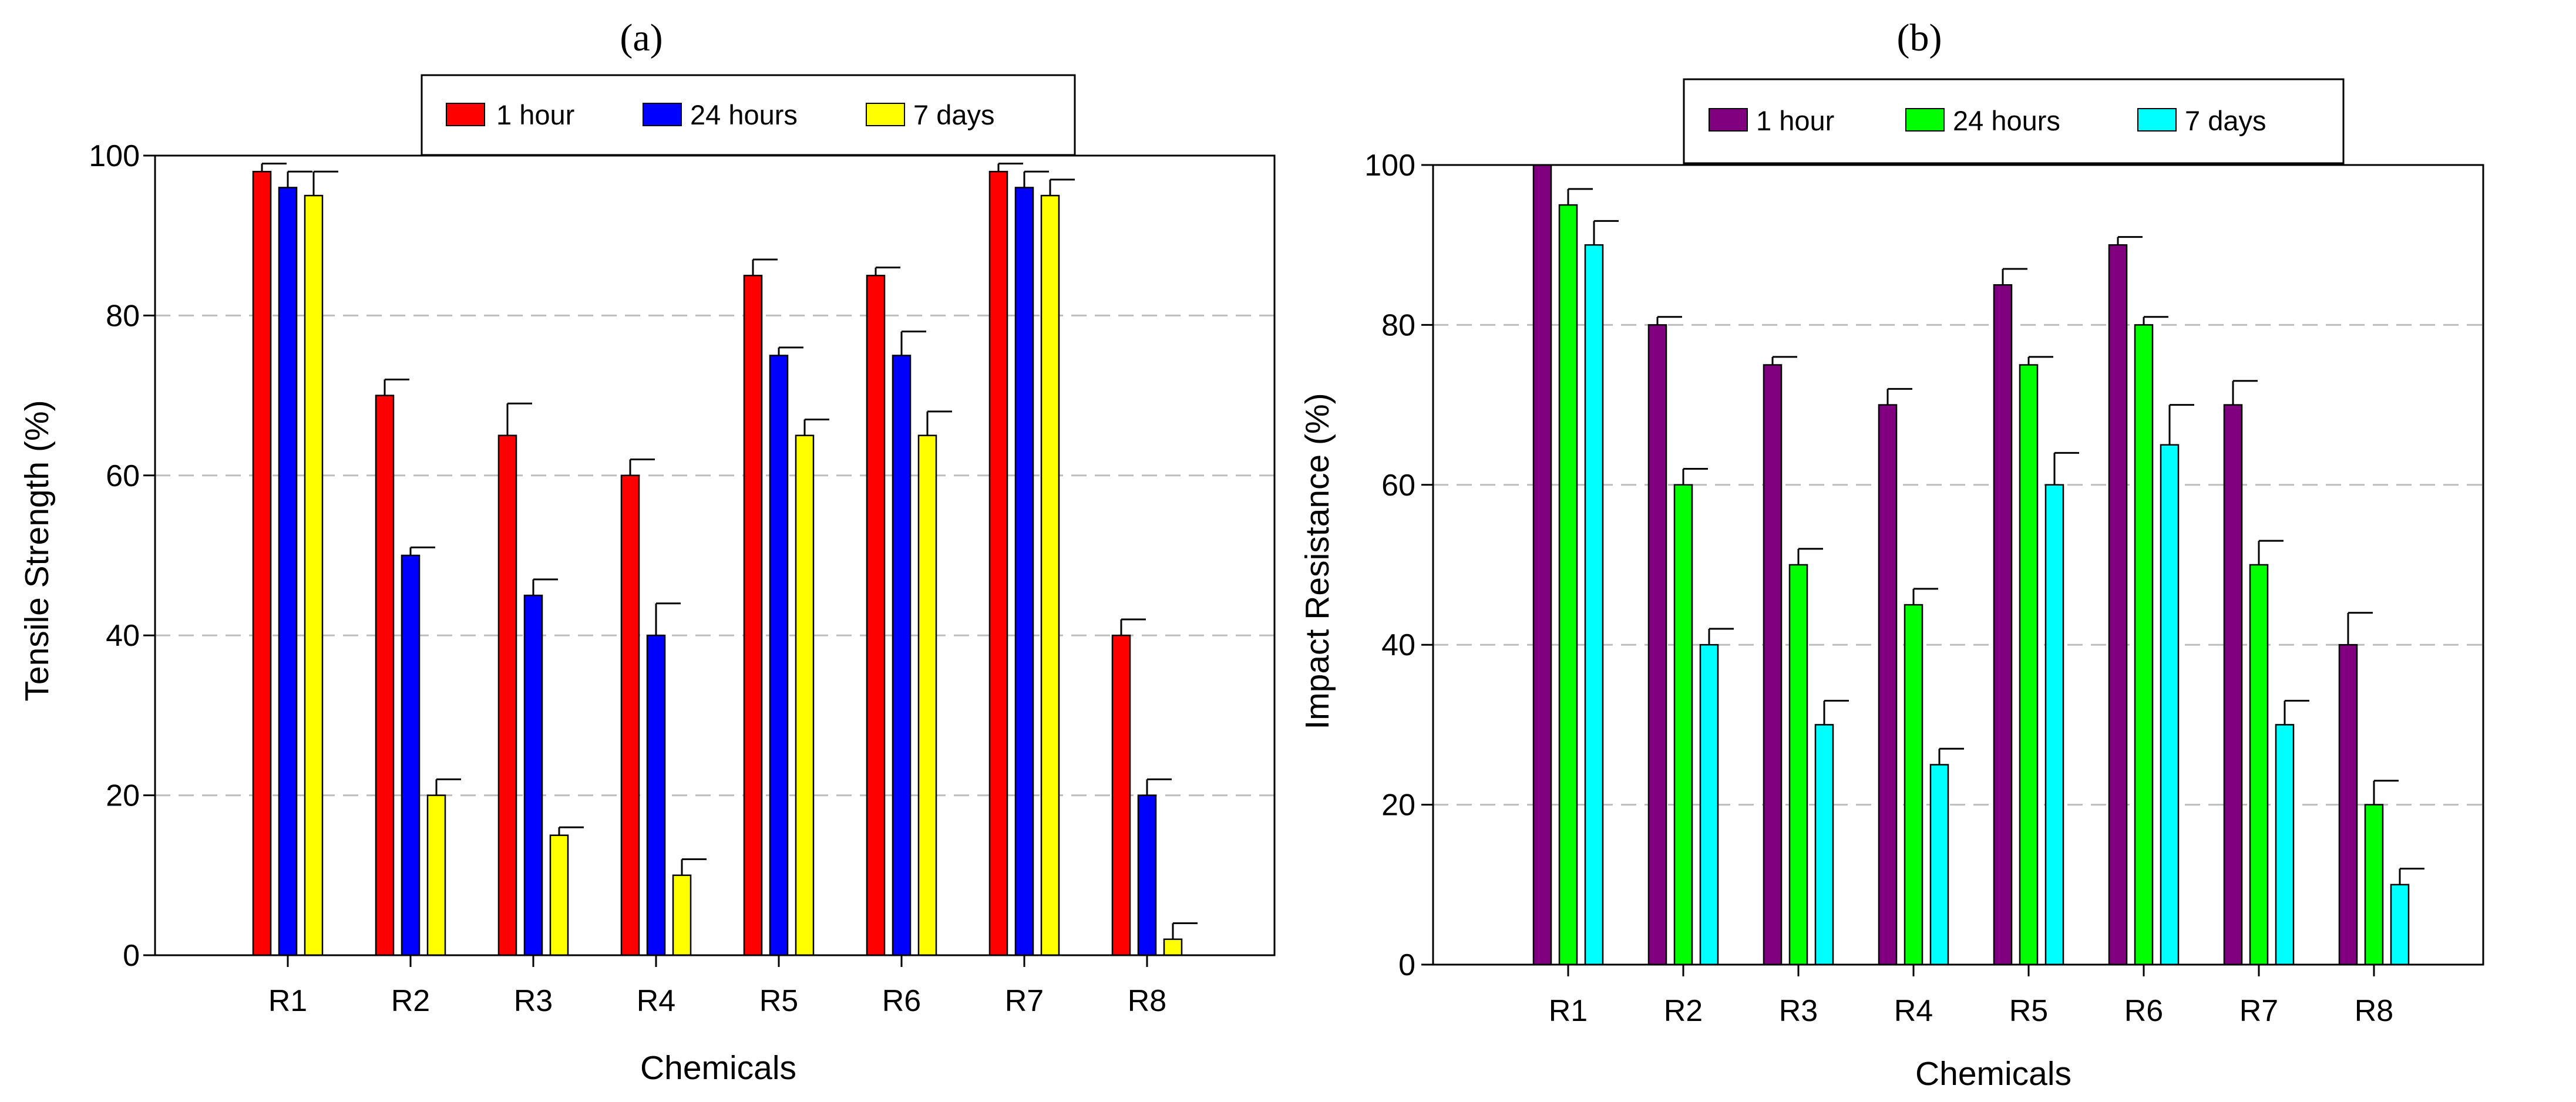 The height and width of the screenshot is (1102, 2576). Describe the element at coordinates (2028, 1011) in the screenshot. I see `x-tick-label-r5: R5` at that location.